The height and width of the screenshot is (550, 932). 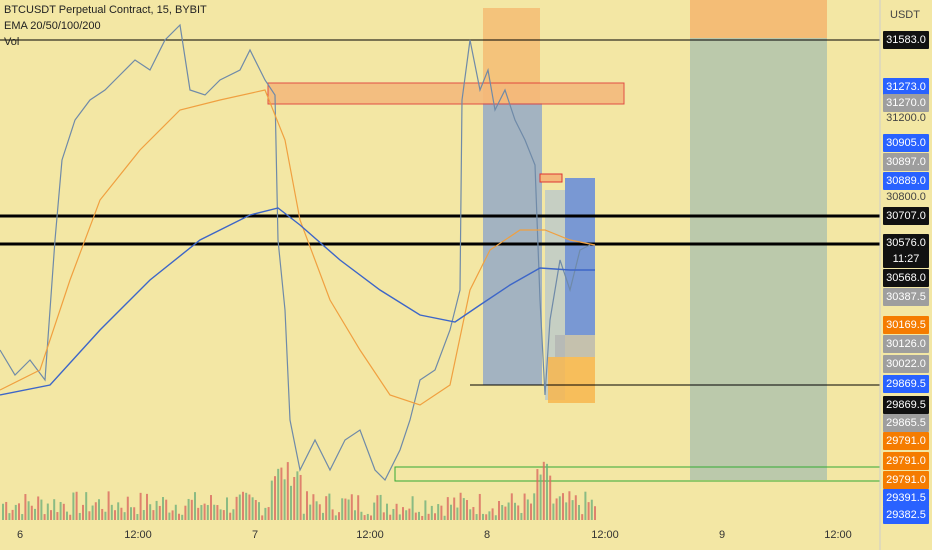 I want to click on price-label: 30576.0, so click(x=906, y=243).